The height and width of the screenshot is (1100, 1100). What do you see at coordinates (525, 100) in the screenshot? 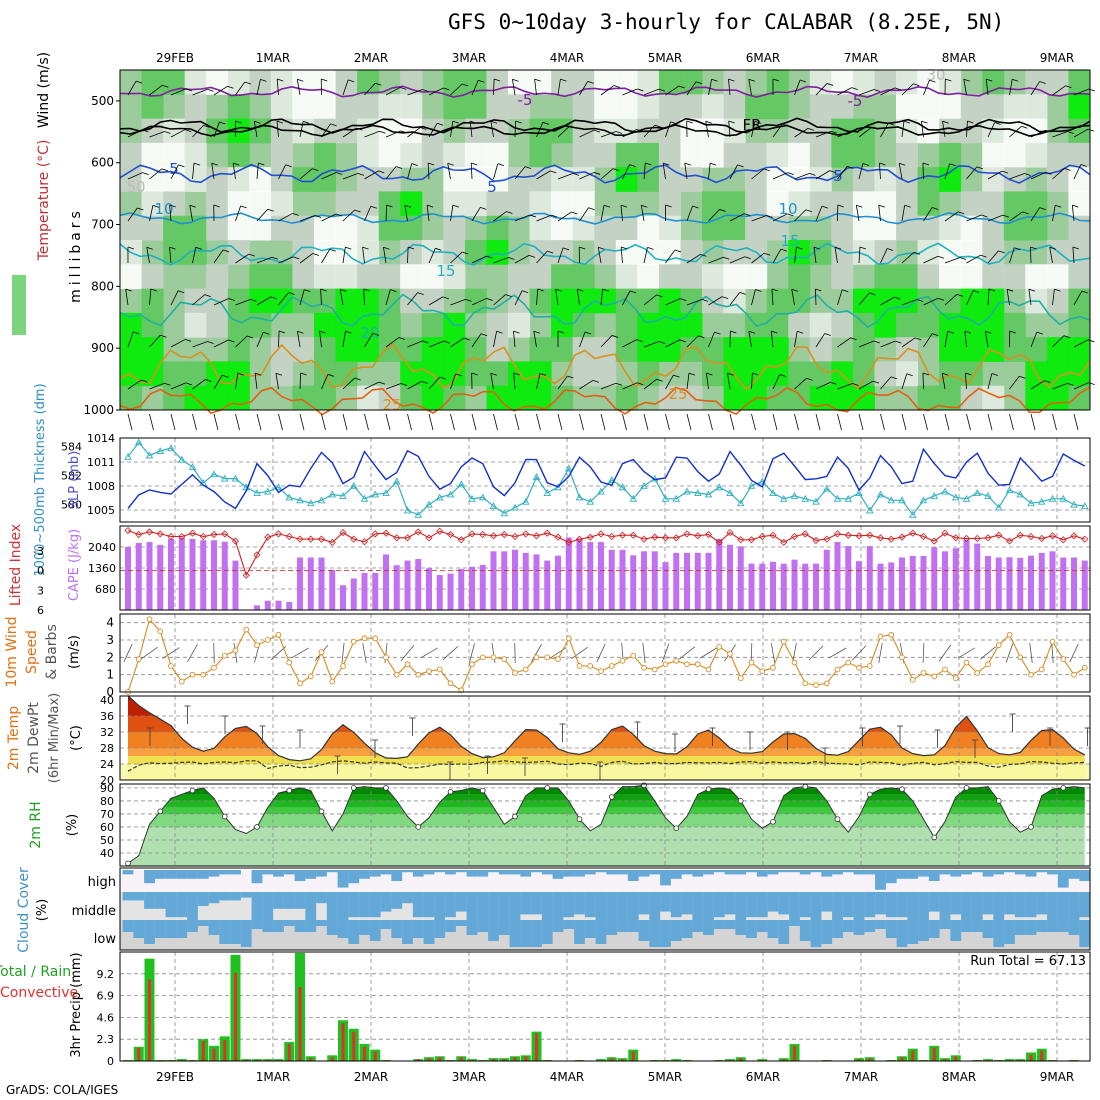
I see `isotherm-label: -5` at bounding box center [525, 100].